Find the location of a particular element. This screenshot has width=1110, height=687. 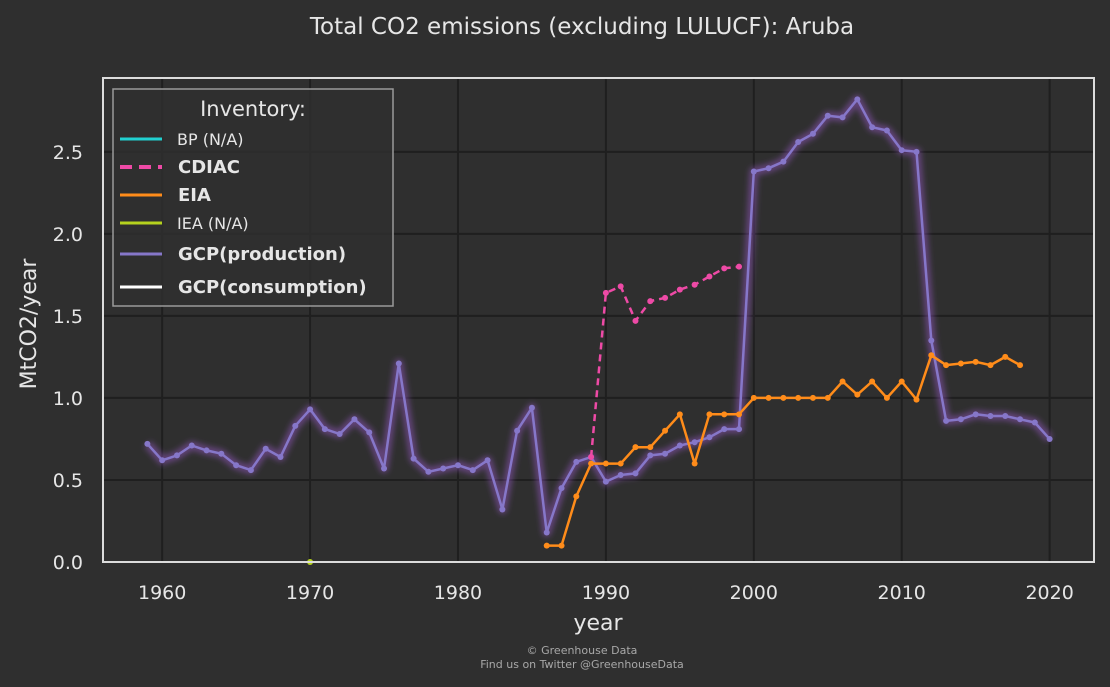

y-tick-label: 0.0 is located at coordinates (68, 563).